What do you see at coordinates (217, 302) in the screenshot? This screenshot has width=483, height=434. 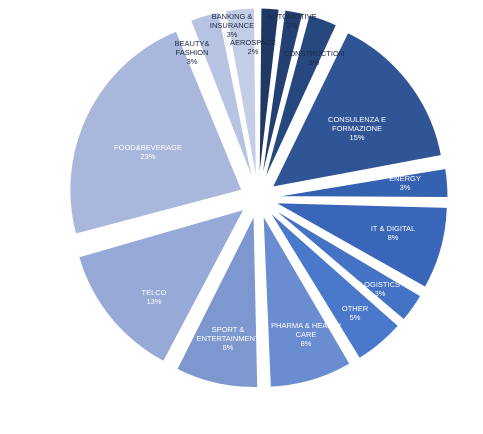 I see `pie-slice-sport-entertainment` at bounding box center [217, 302].